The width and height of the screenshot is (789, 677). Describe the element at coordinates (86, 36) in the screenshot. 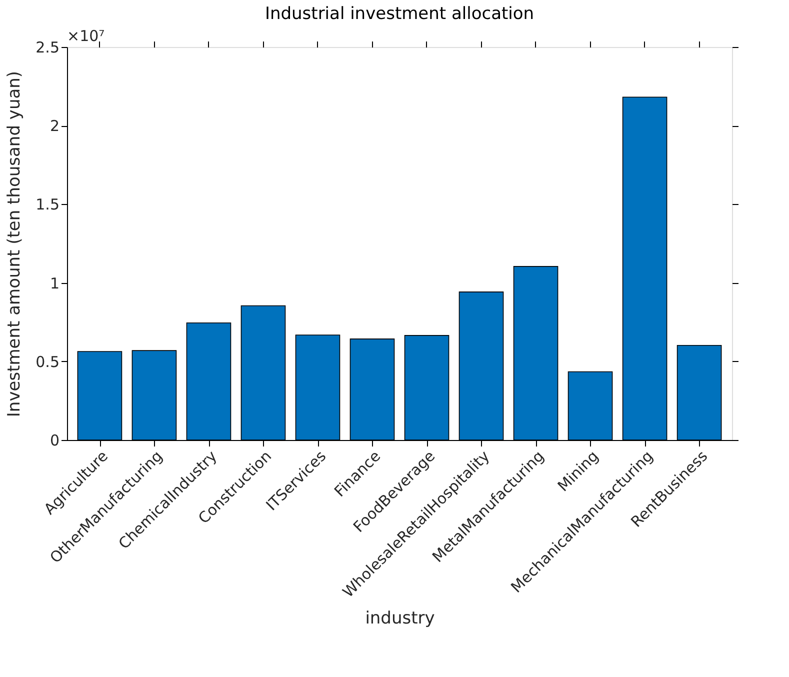

I see `text: ×10⁷` at that location.